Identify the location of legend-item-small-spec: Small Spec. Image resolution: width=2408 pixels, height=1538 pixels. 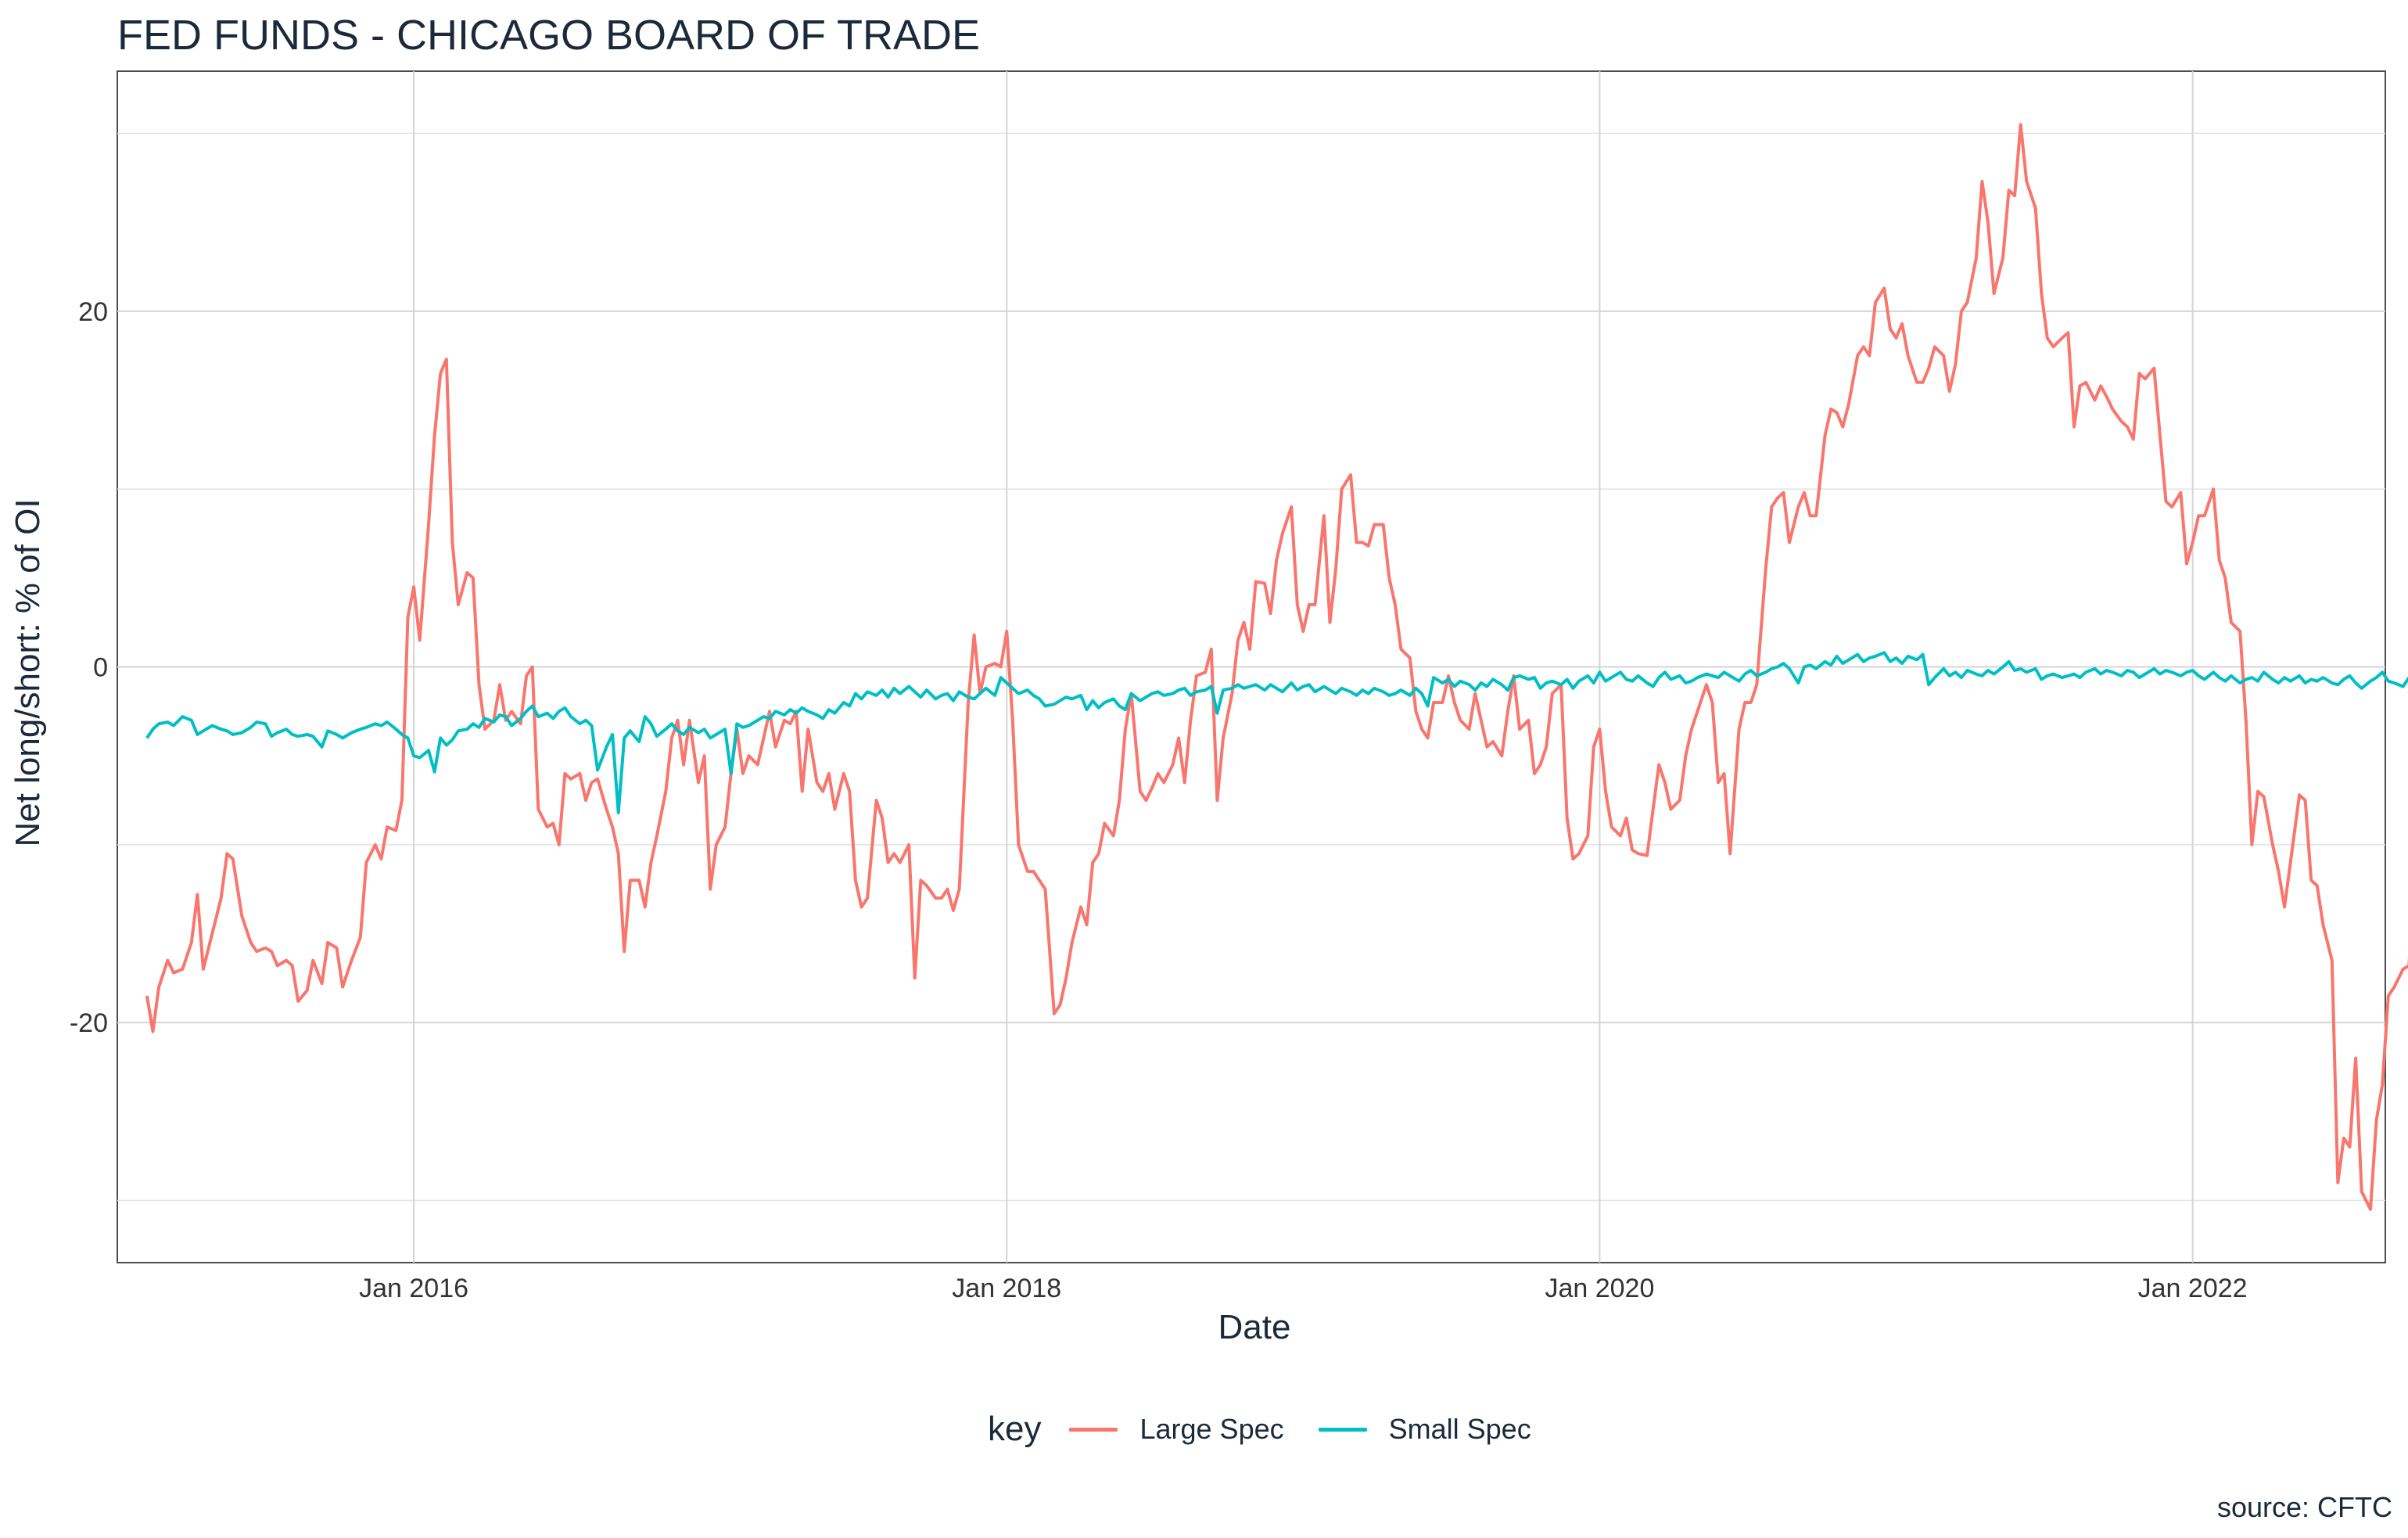
(1424, 1429).